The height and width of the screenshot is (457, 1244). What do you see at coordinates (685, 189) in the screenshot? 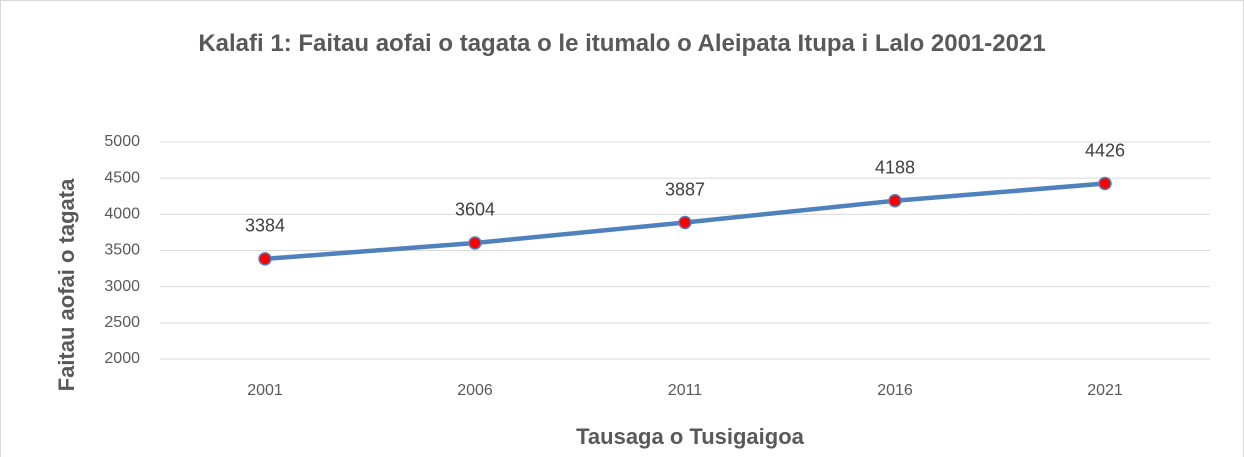
I see `data-label: 3887` at bounding box center [685, 189].